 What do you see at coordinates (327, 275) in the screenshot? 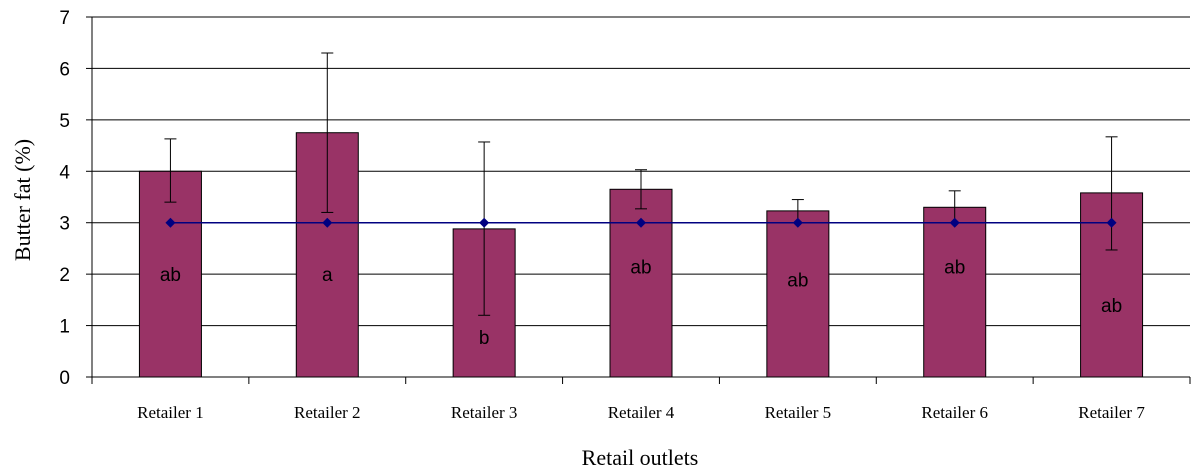
I see `significance-letter: a` at bounding box center [327, 275].